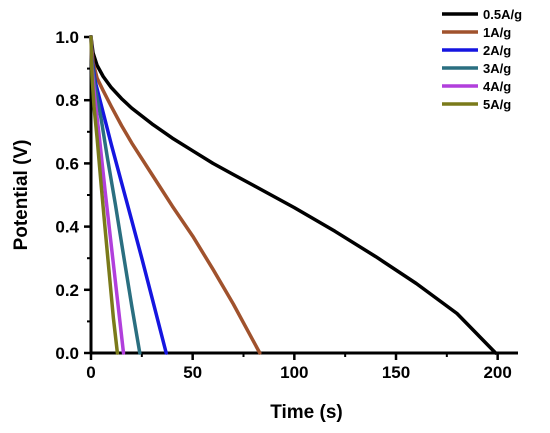  What do you see at coordinates (497, 104) in the screenshot?
I see `legend-label: 5A/g` at bounding box center [497, 104].